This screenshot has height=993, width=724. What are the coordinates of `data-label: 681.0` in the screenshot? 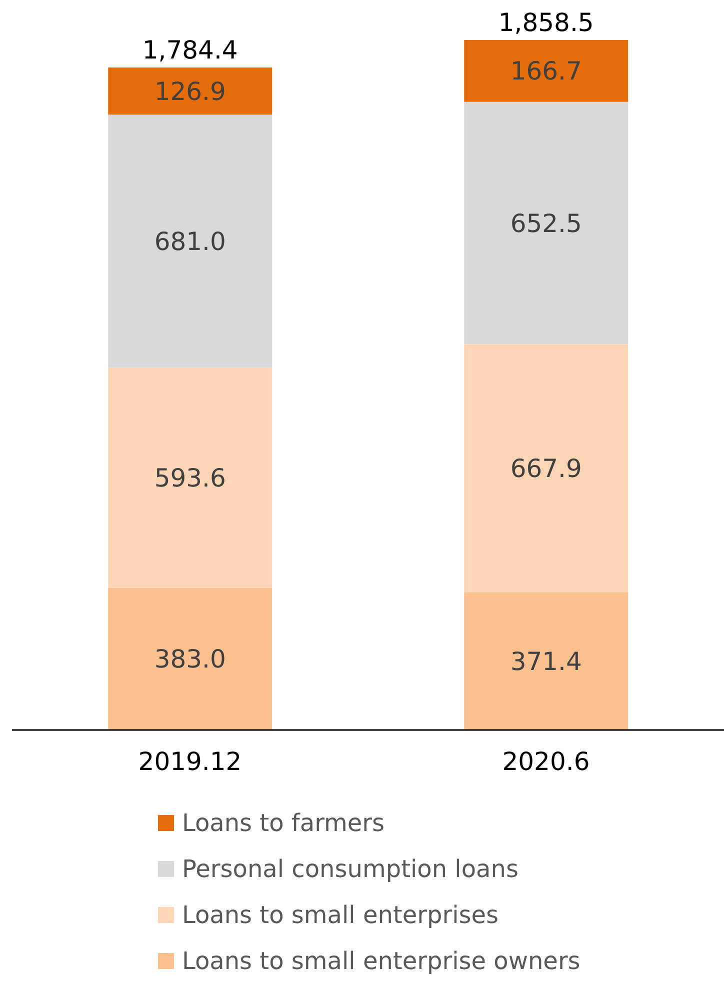 It's located at (190, 241).